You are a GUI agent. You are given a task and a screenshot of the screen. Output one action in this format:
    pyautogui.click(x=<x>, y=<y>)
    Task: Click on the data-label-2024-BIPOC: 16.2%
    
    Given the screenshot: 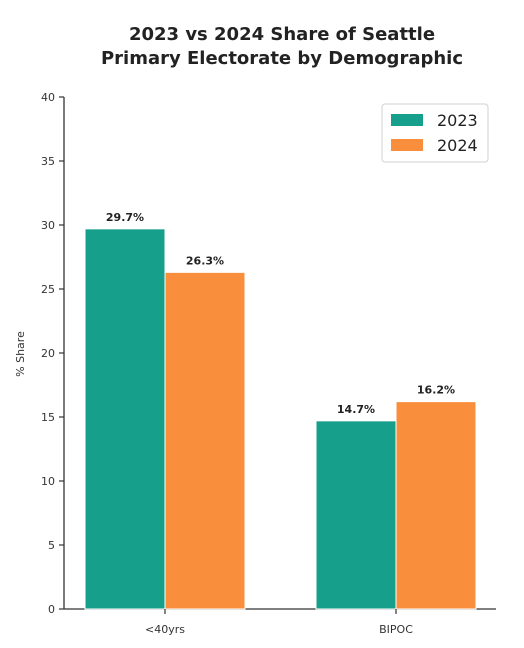 What is the action you would take?
    pyautogui.click(x=436, y=390)
    